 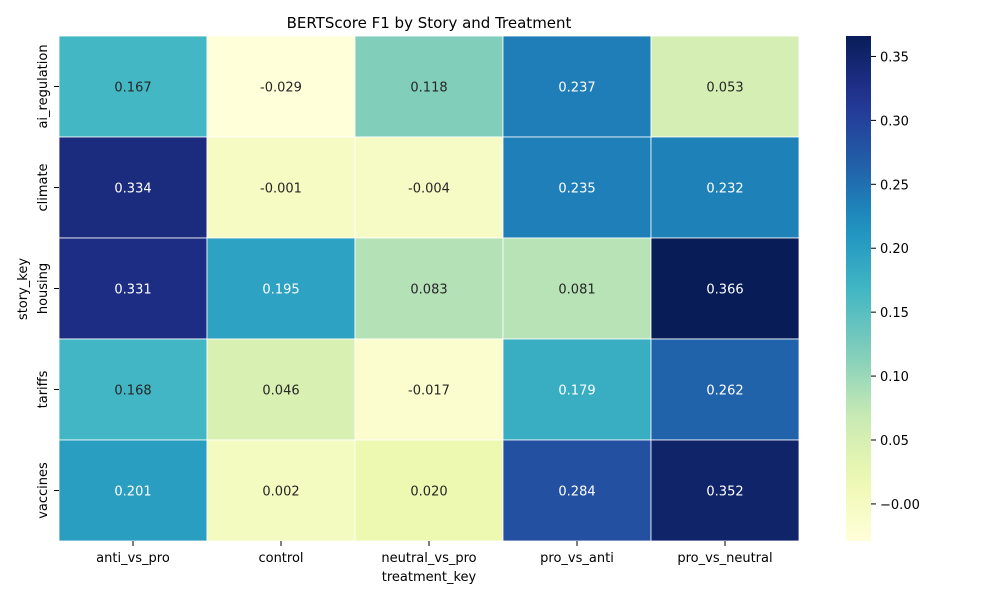 I want to click on cell-value-label: -0.001, so click(x=281, y=189).